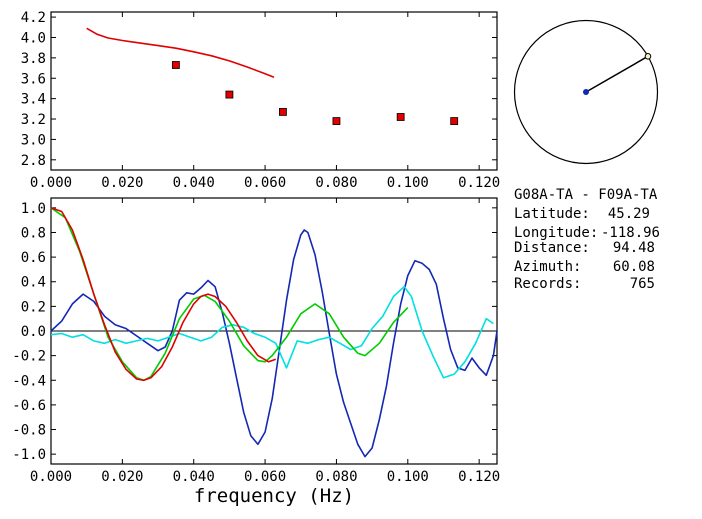 This screenshot has height=519, width=702. I want to click on station-edge-marker, so click(648, 56).